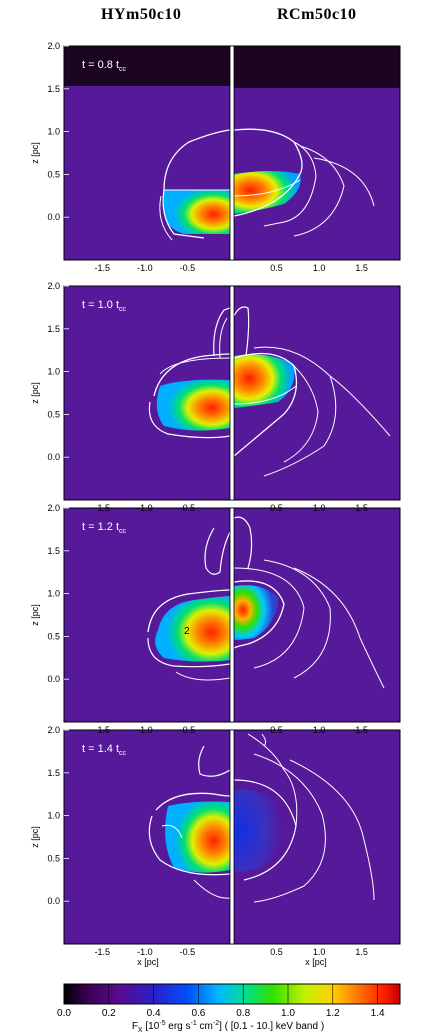 The height and width of the screenshot is (1034, 436). What do you see at coordinates (243, 1013) in the screenshot?
I see `colorbar-tick-label: 0.8` at bounding box center [243, 1013].